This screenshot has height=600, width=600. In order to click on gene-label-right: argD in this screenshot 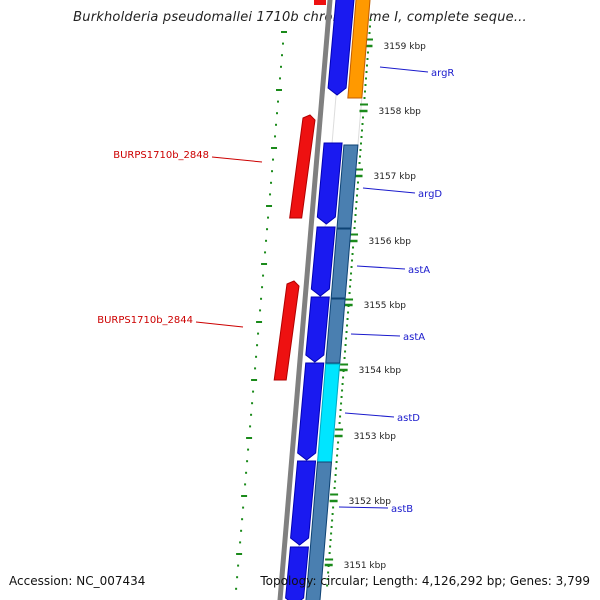, I will do `click(430, 194)`.